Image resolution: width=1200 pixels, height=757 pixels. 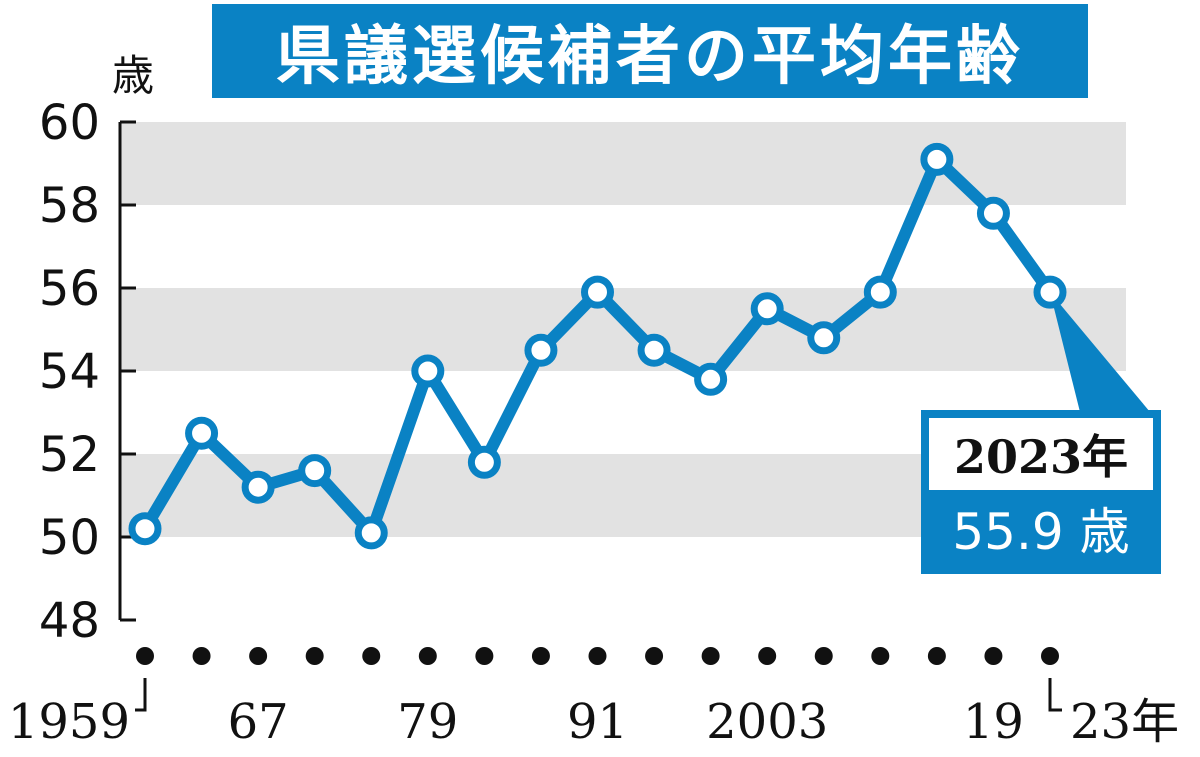 I want to click on y-tick-label: 52, so click(x=69, y=455).